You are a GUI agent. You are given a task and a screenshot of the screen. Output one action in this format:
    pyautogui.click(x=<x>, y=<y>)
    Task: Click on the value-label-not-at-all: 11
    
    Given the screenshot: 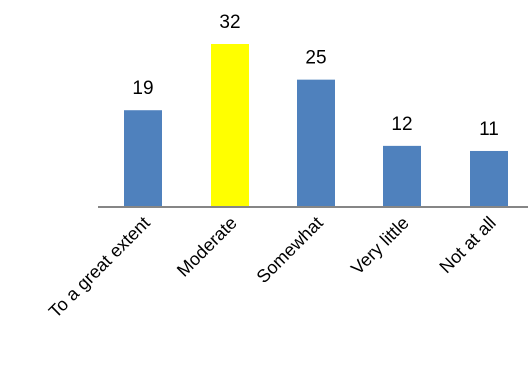 What is the action you would take?
    pyautogui.click(x=489, y=129)
    